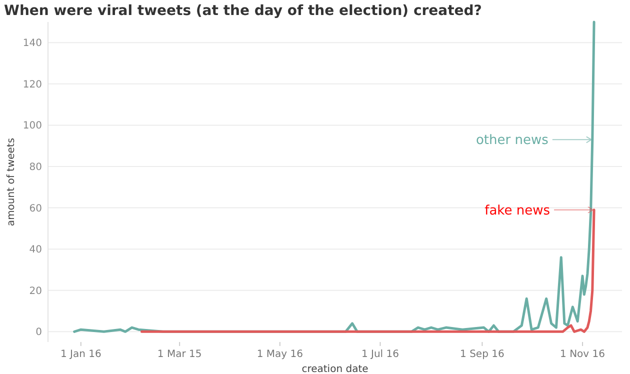  What do you see at coordinates (32, 84) in the screenshot?
I see `y-tick-label: 120` at bounding box center [32, 84].